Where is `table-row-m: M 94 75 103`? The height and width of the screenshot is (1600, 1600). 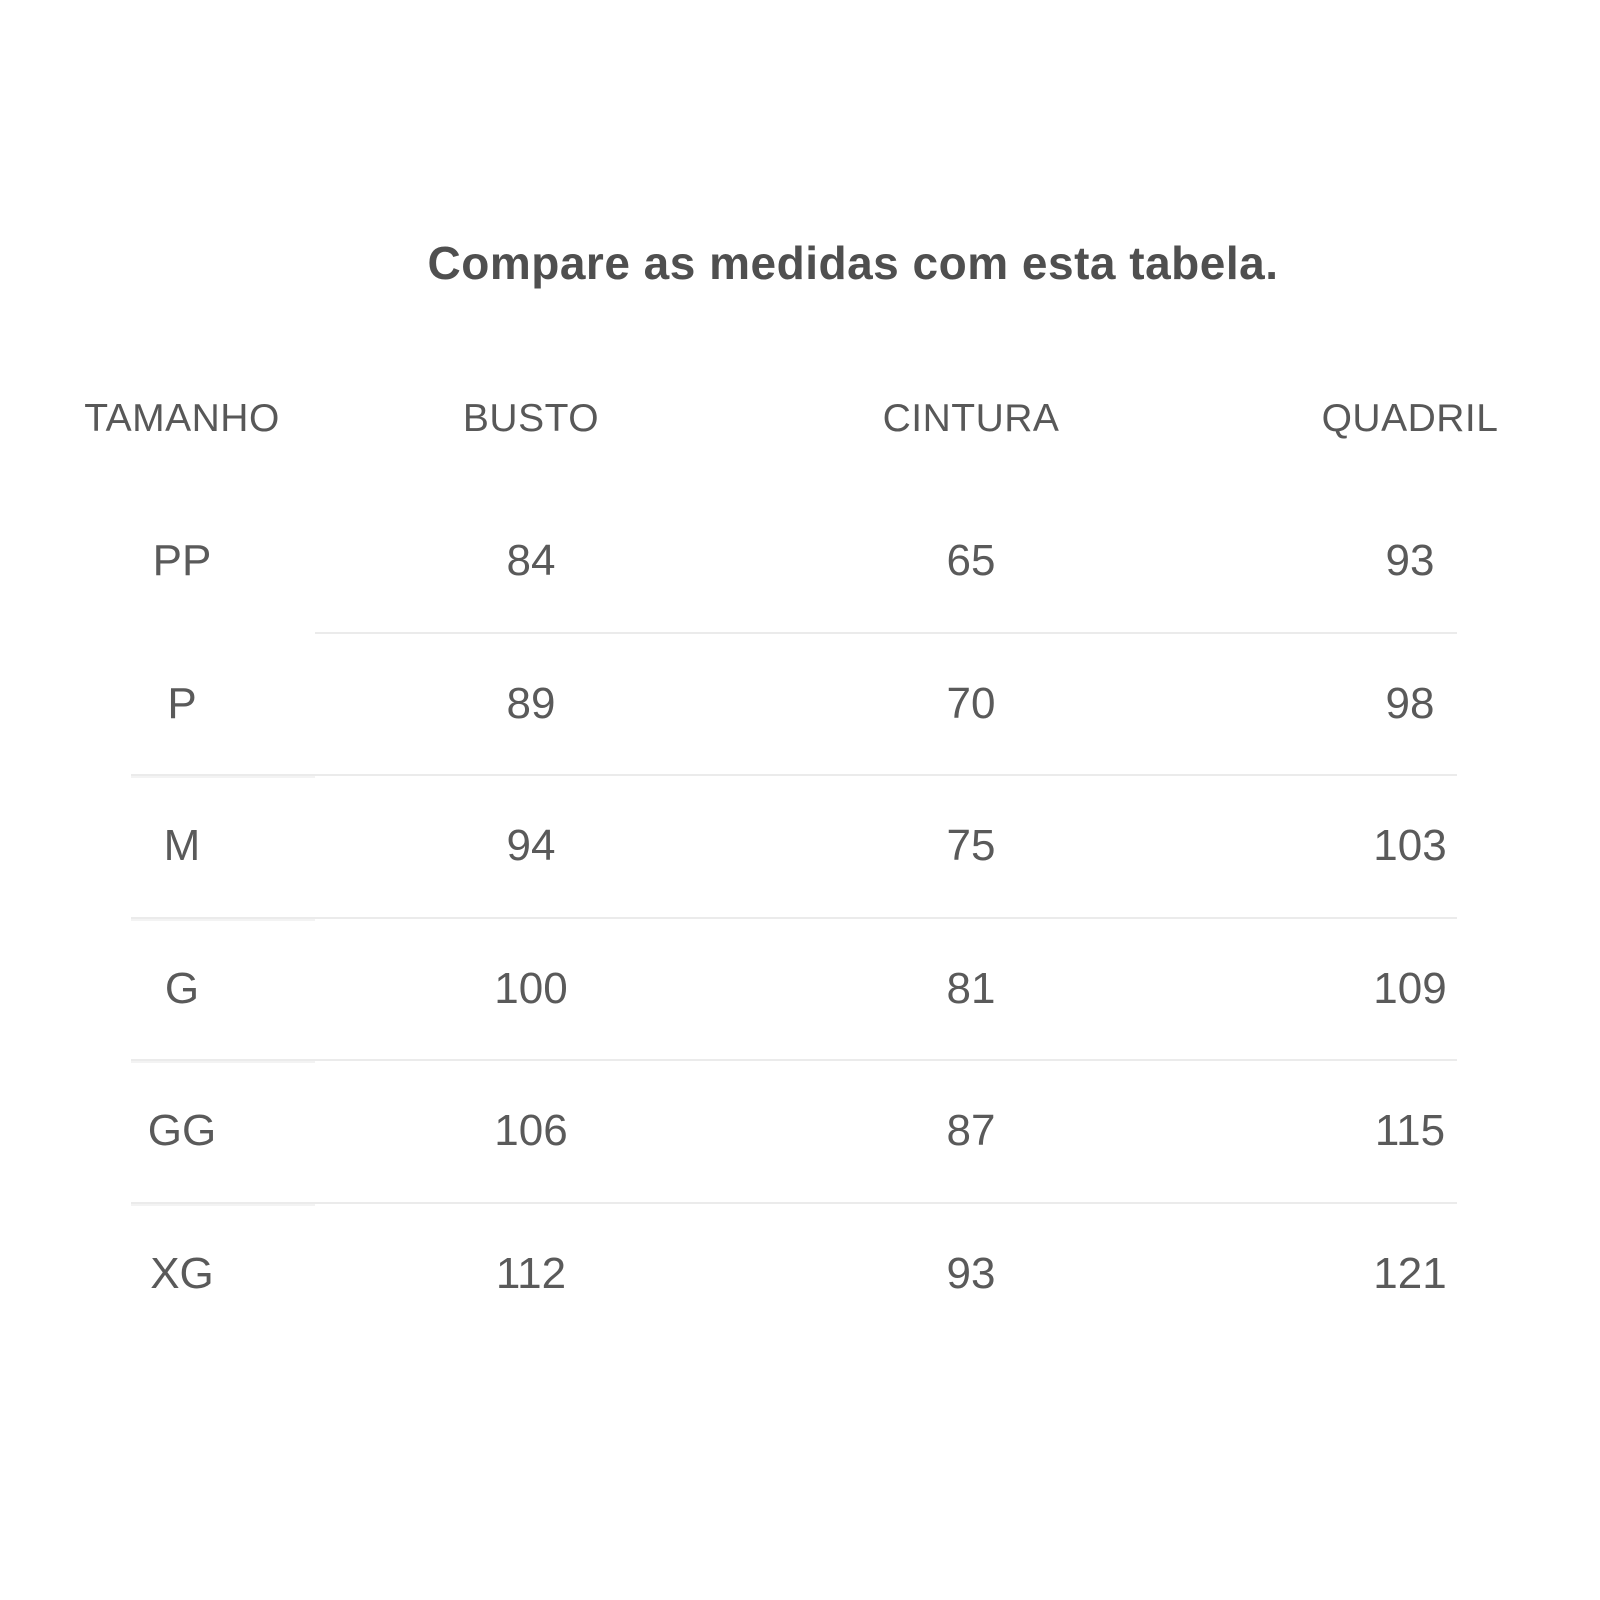 table-row-m: M 94 75 103 is located at coordinates (800, 847).